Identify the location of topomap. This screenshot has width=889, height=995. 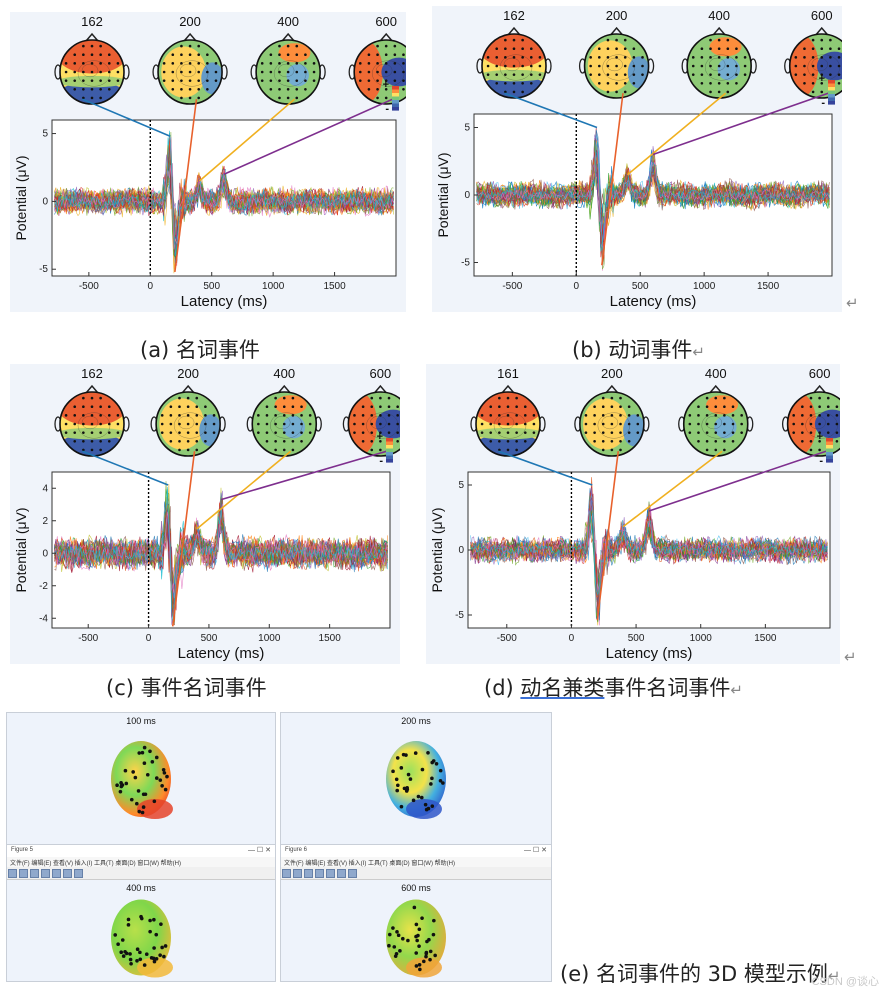
(616, 62).